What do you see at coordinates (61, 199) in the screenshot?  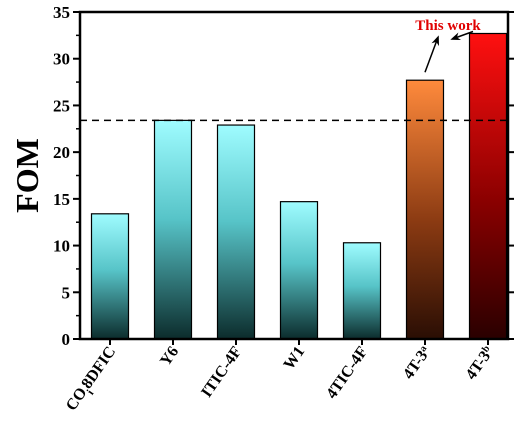 I see `y-tick-label-3: 15` at bounding box center [61, 199].